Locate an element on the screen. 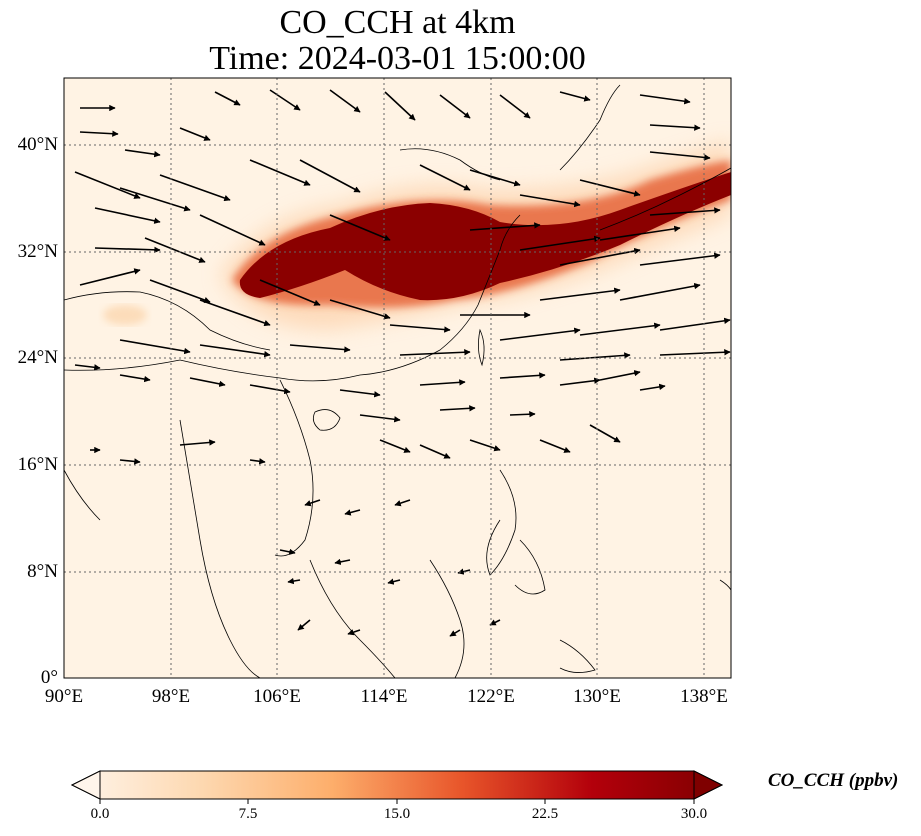 The image size is (921, 836). colorbar-label: CO_CCH (ppbv) is located at coordinates (833, 780).